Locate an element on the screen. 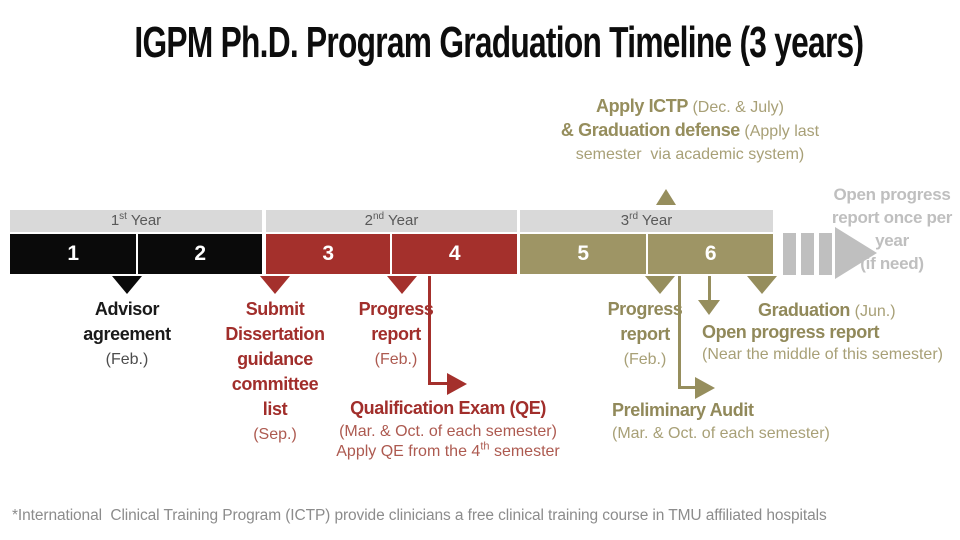  graduation-down-arrow-icon is located at coordinates (762, 285).